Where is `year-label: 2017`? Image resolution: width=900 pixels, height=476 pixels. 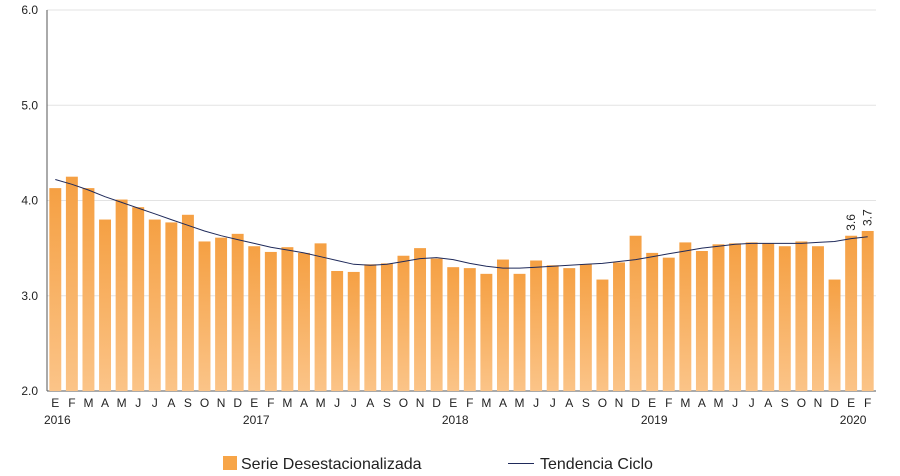 year-label: 2017 is located at coordinates (256, 420).